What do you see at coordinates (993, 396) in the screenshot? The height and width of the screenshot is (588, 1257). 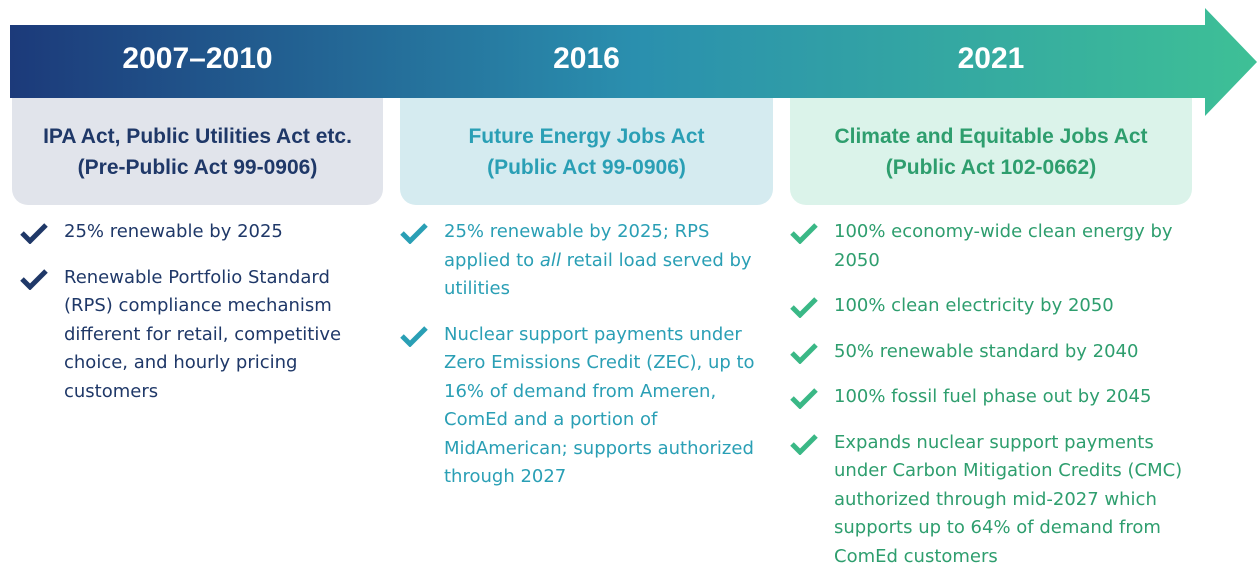 I see `text: 100% fossil fuel phase out by 2045` at bounding box center [993, 396].